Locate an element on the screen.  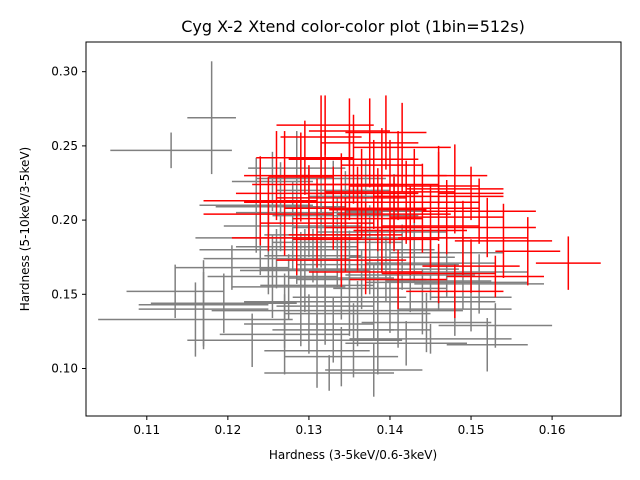
y-tick-label: 0.15 is located at coordinates (64, 294).